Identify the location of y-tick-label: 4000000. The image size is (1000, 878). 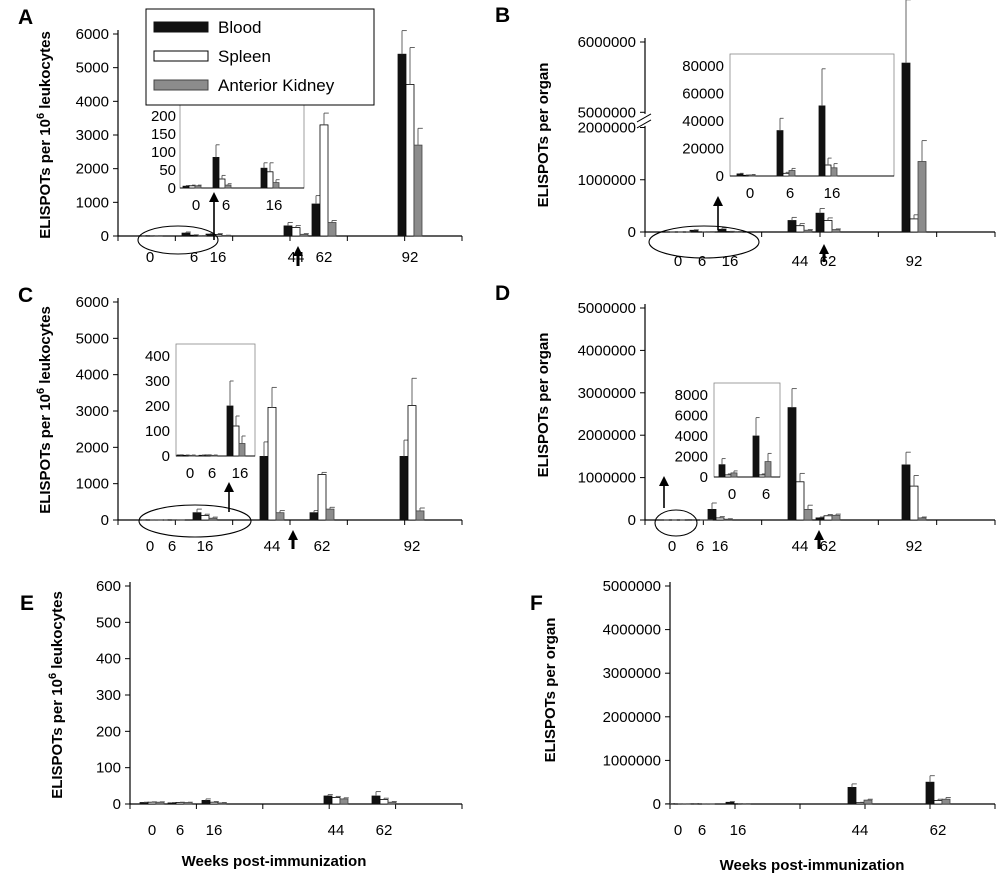
(607, 350).